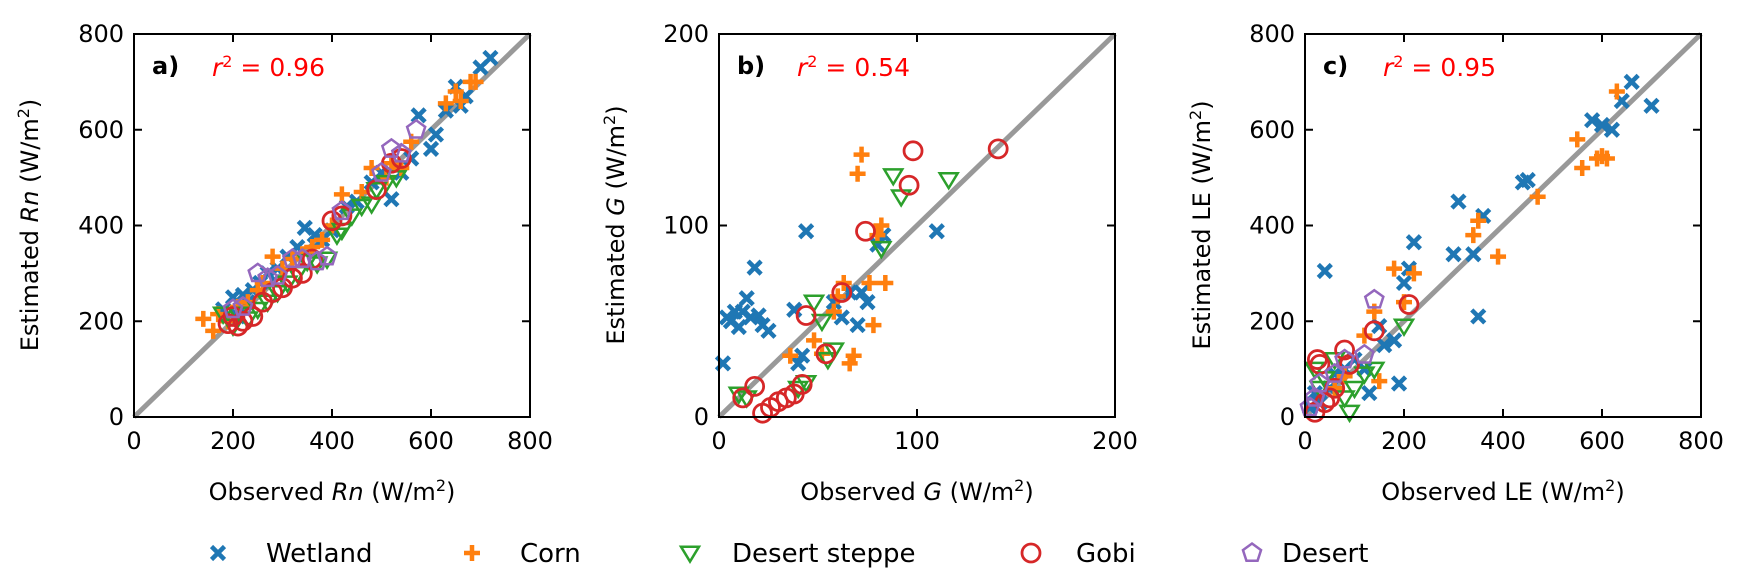  Describe the element at coordinates (268, 67) in the screenshot. I see `r2-annotation: r2 = 0.96` at that location.